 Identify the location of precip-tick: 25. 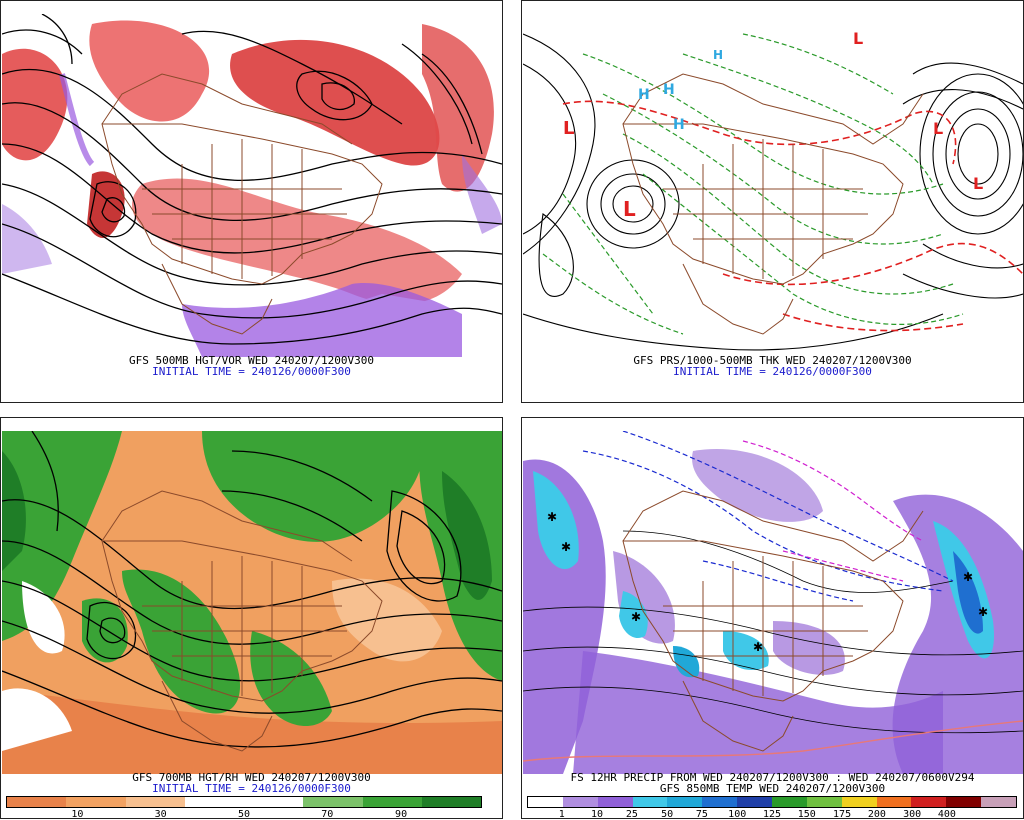
(631, 814).